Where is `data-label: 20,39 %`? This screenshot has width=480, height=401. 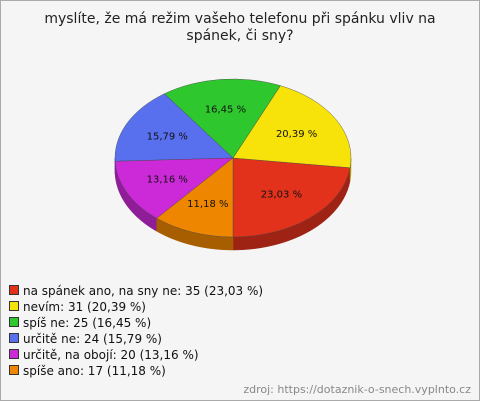 data-label: 20,39 % is located at coordinates (296, 134).